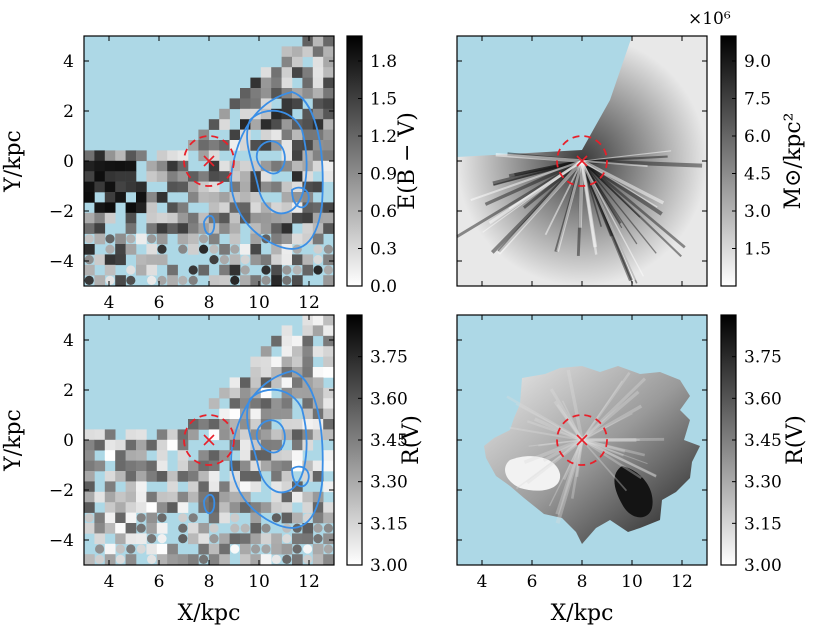 The width and height of the screenshot is (830, 641). What do you see at coordinates (309, 303) in the screenshot?
I see `x-tick-label: 12` at bounding box center [309, 303].